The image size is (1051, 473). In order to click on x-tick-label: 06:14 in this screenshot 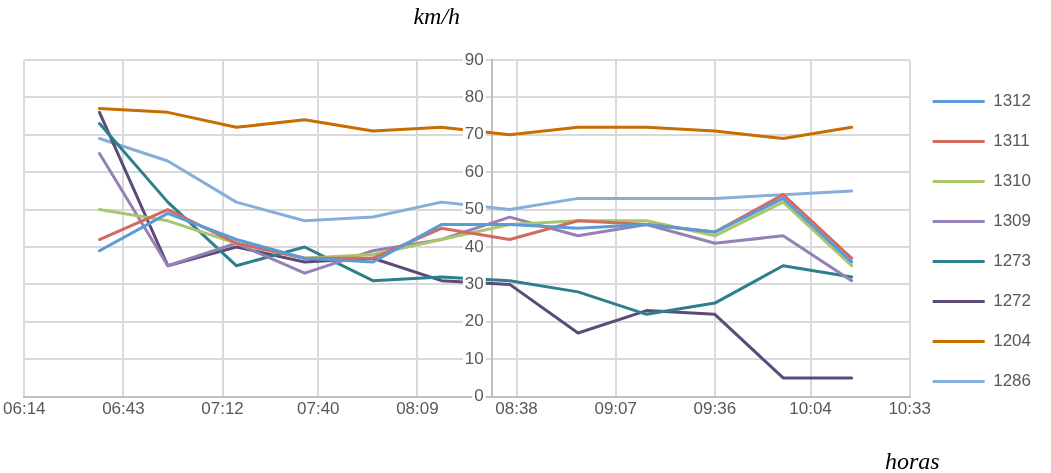, I will do `click(24, 409)`.